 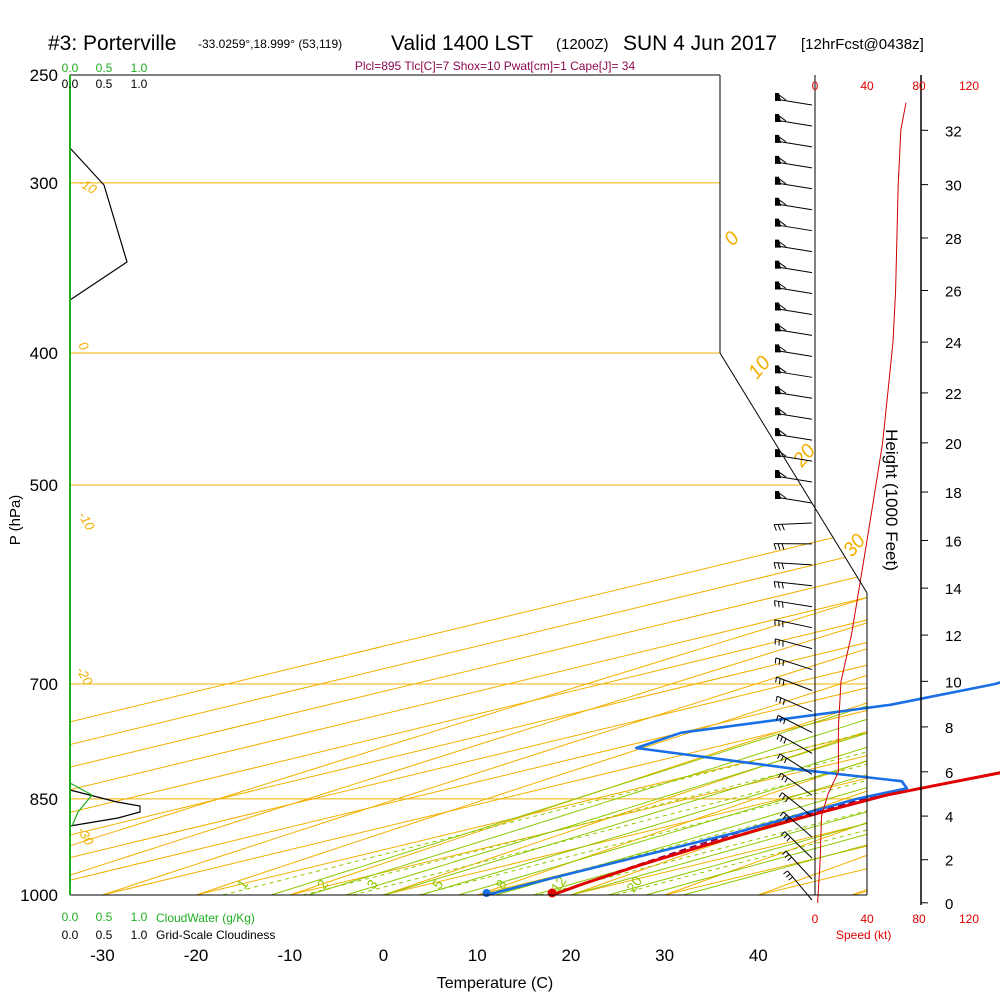 I want to click on height-tick-label: 26, so click(x=953, y=292).